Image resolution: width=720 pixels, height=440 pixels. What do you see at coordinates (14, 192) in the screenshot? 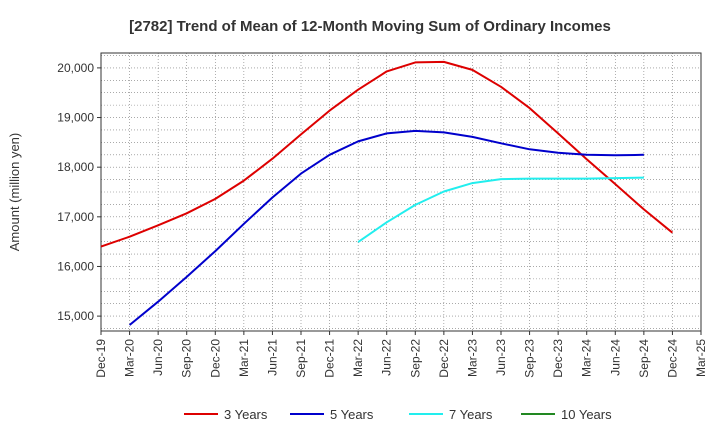
I see `y-axis-label: Amount (million yen)` at bounding box center [14, 192].